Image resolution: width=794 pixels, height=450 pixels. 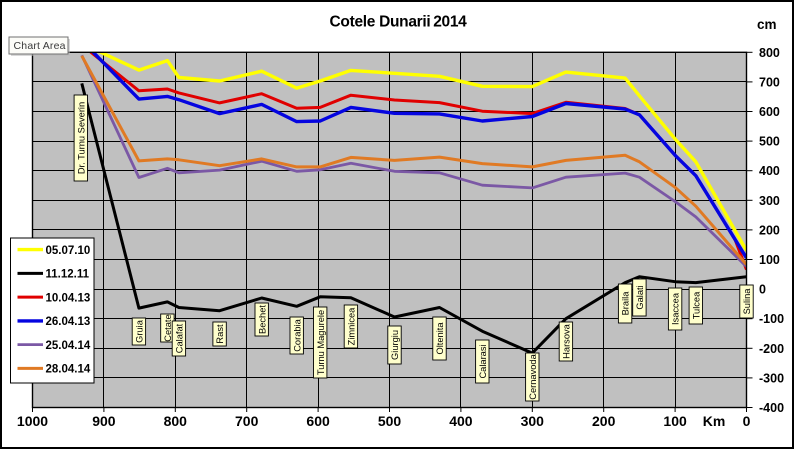 I want to click on svg-text: 10.04.13, so click(x=68, y=298).